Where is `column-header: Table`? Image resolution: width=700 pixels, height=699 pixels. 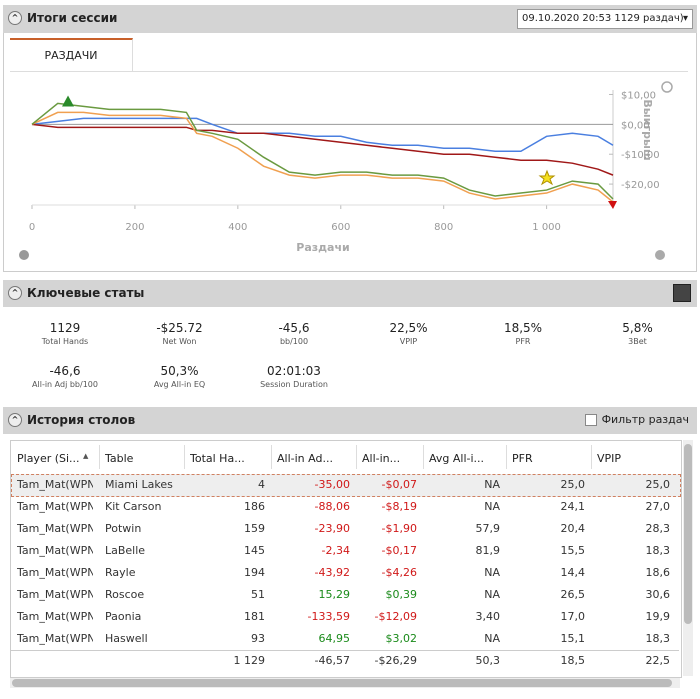 column-header: Table is located at coordinates (119, 458).